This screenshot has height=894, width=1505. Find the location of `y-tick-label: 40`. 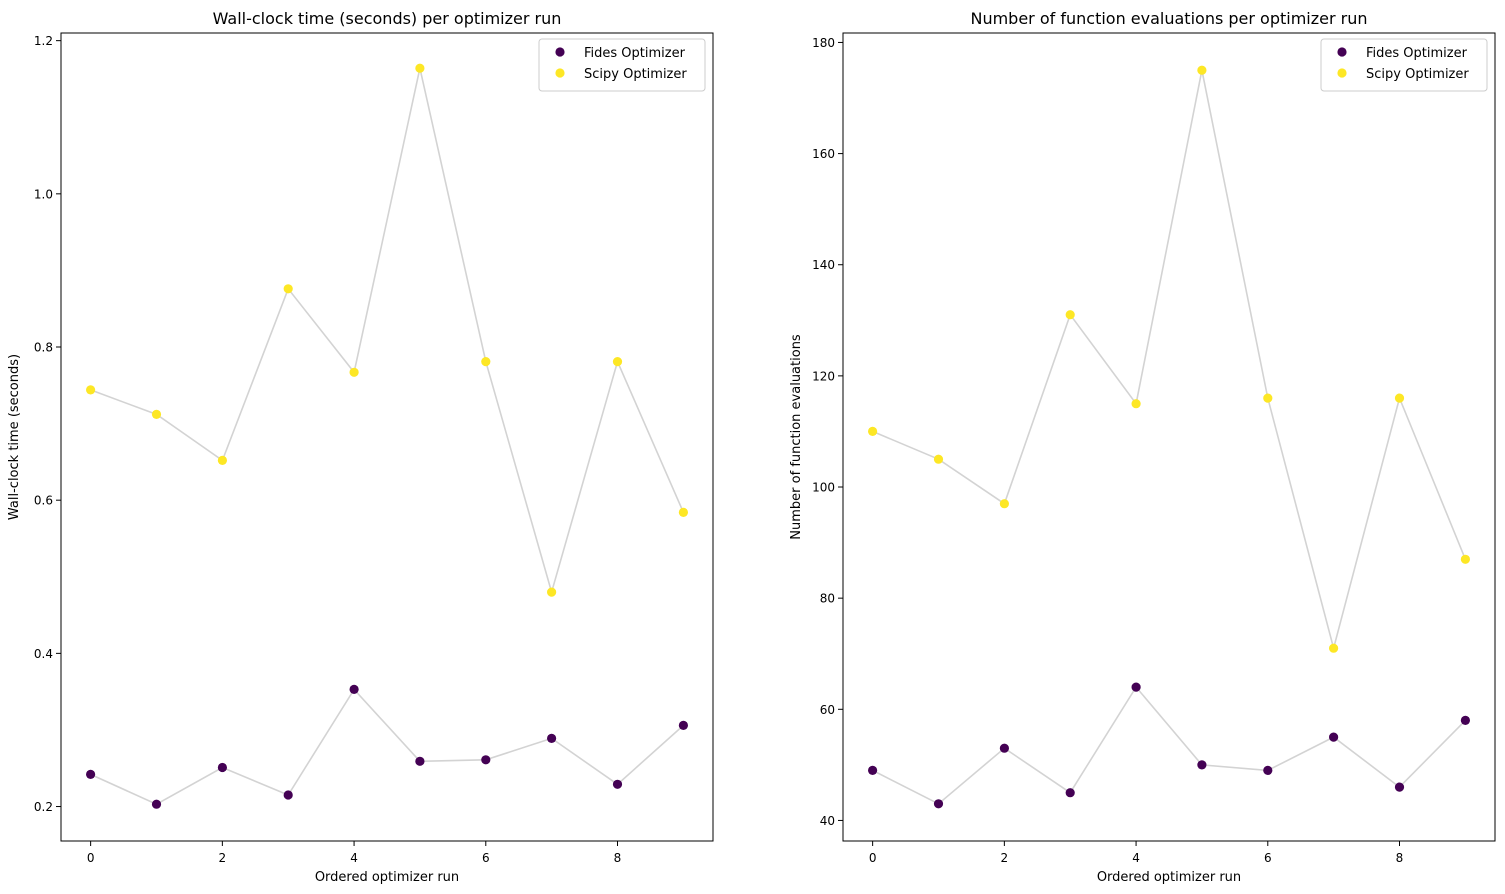

y-tick-label: 40 is located at coordinates (827, 821).